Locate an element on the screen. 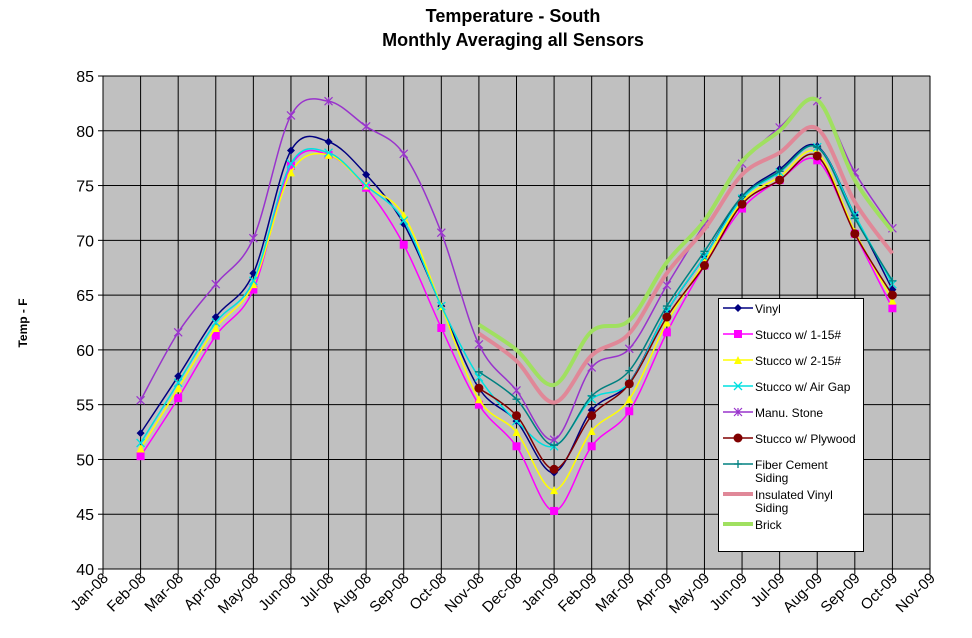  legend-label: Stucco w/ Plywood is located at coordinates (805, 439).